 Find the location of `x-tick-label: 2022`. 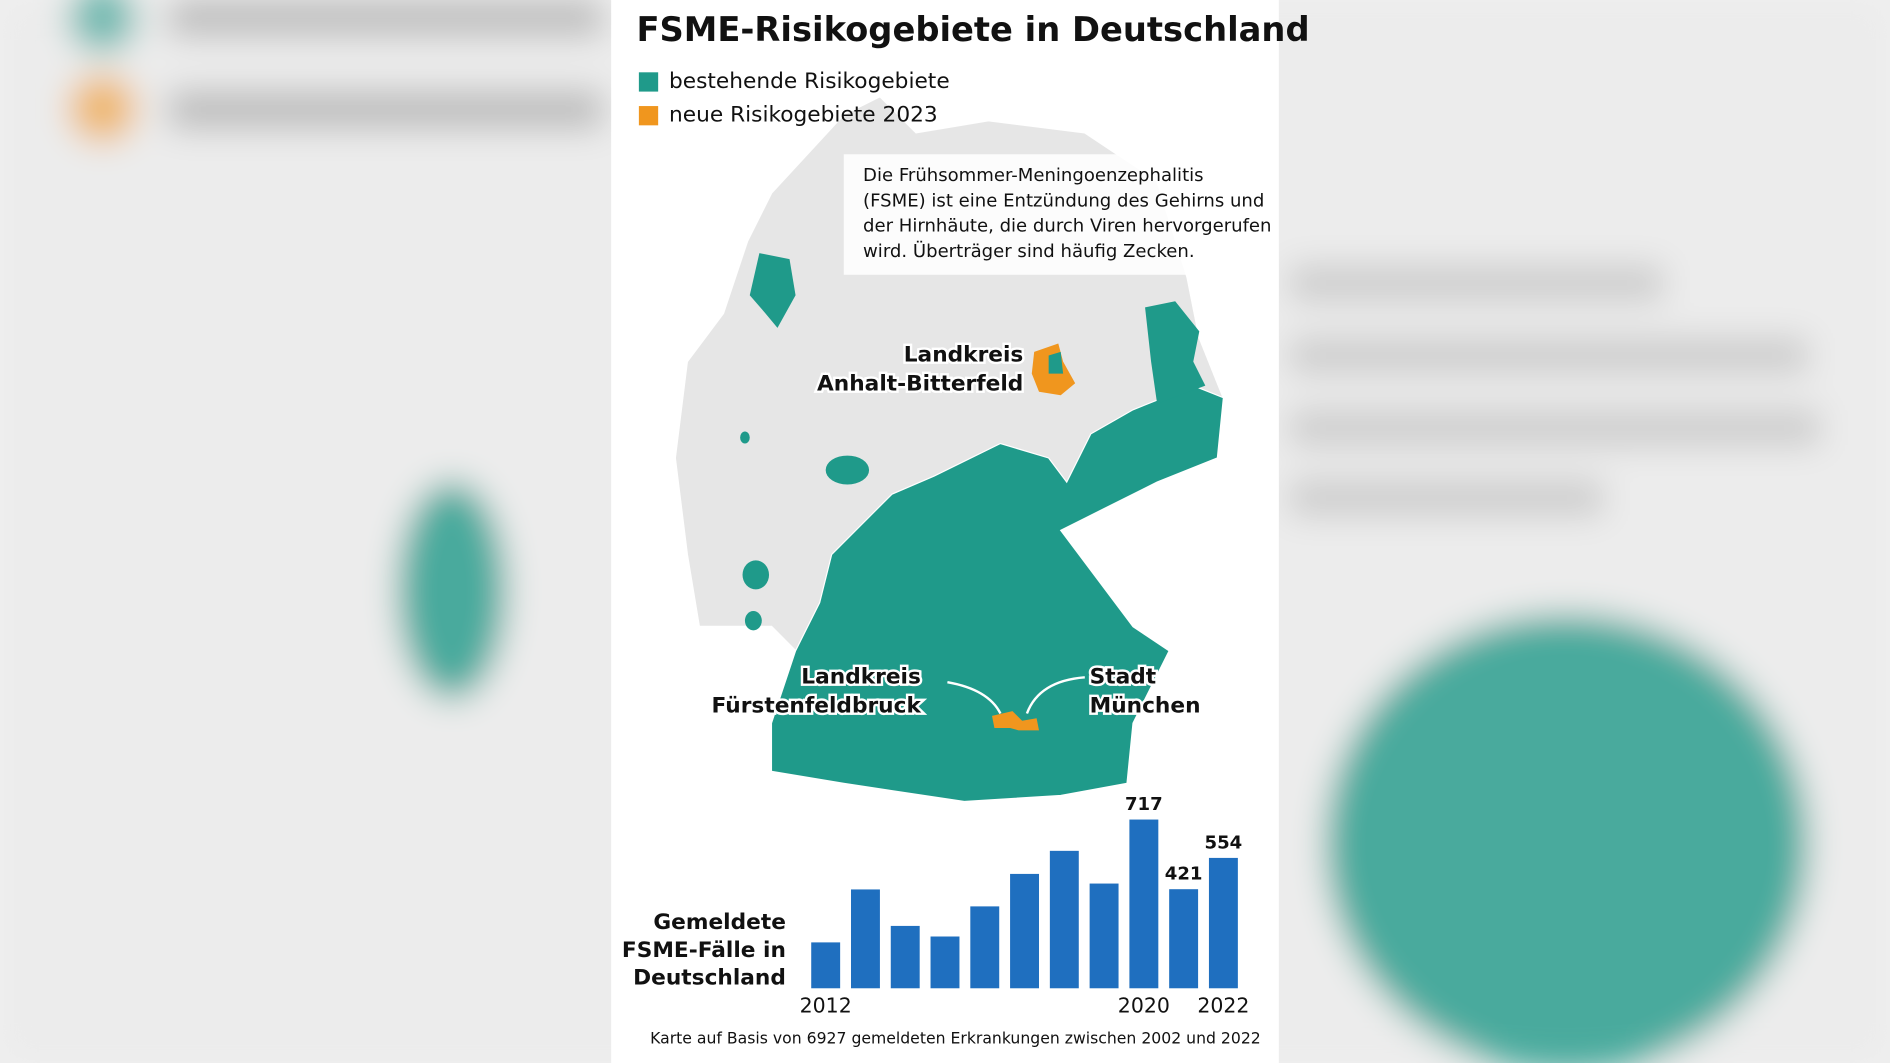

x-tick-label: 2022 is located at coordinates (1223, 1005).